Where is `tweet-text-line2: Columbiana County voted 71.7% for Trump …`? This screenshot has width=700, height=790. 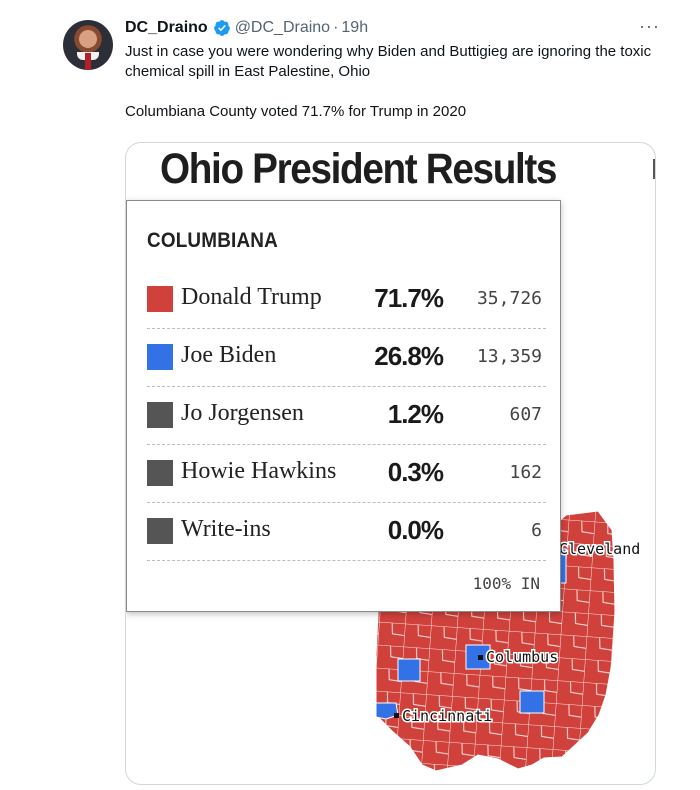
tweet-text-line2: Columbiana County voted 71.7% for Trump … is located at coordinates (296, 111).